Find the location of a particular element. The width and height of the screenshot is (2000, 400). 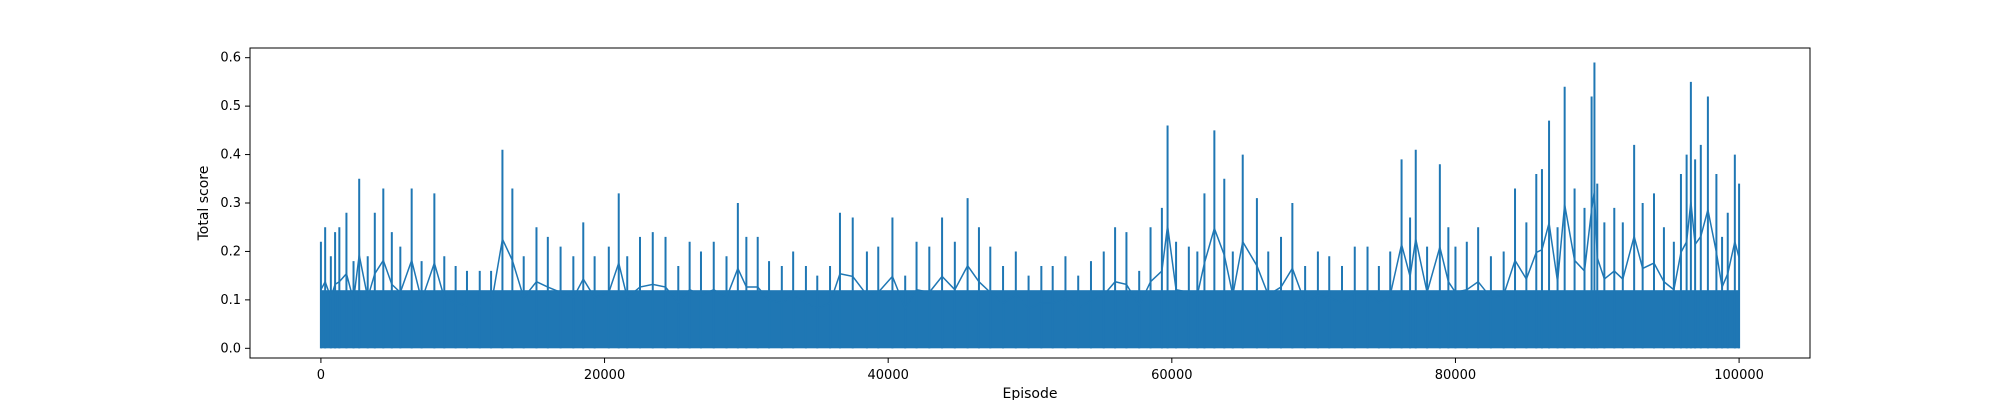

y-tick-label: 0.0 is located at coordinates (230, 348).